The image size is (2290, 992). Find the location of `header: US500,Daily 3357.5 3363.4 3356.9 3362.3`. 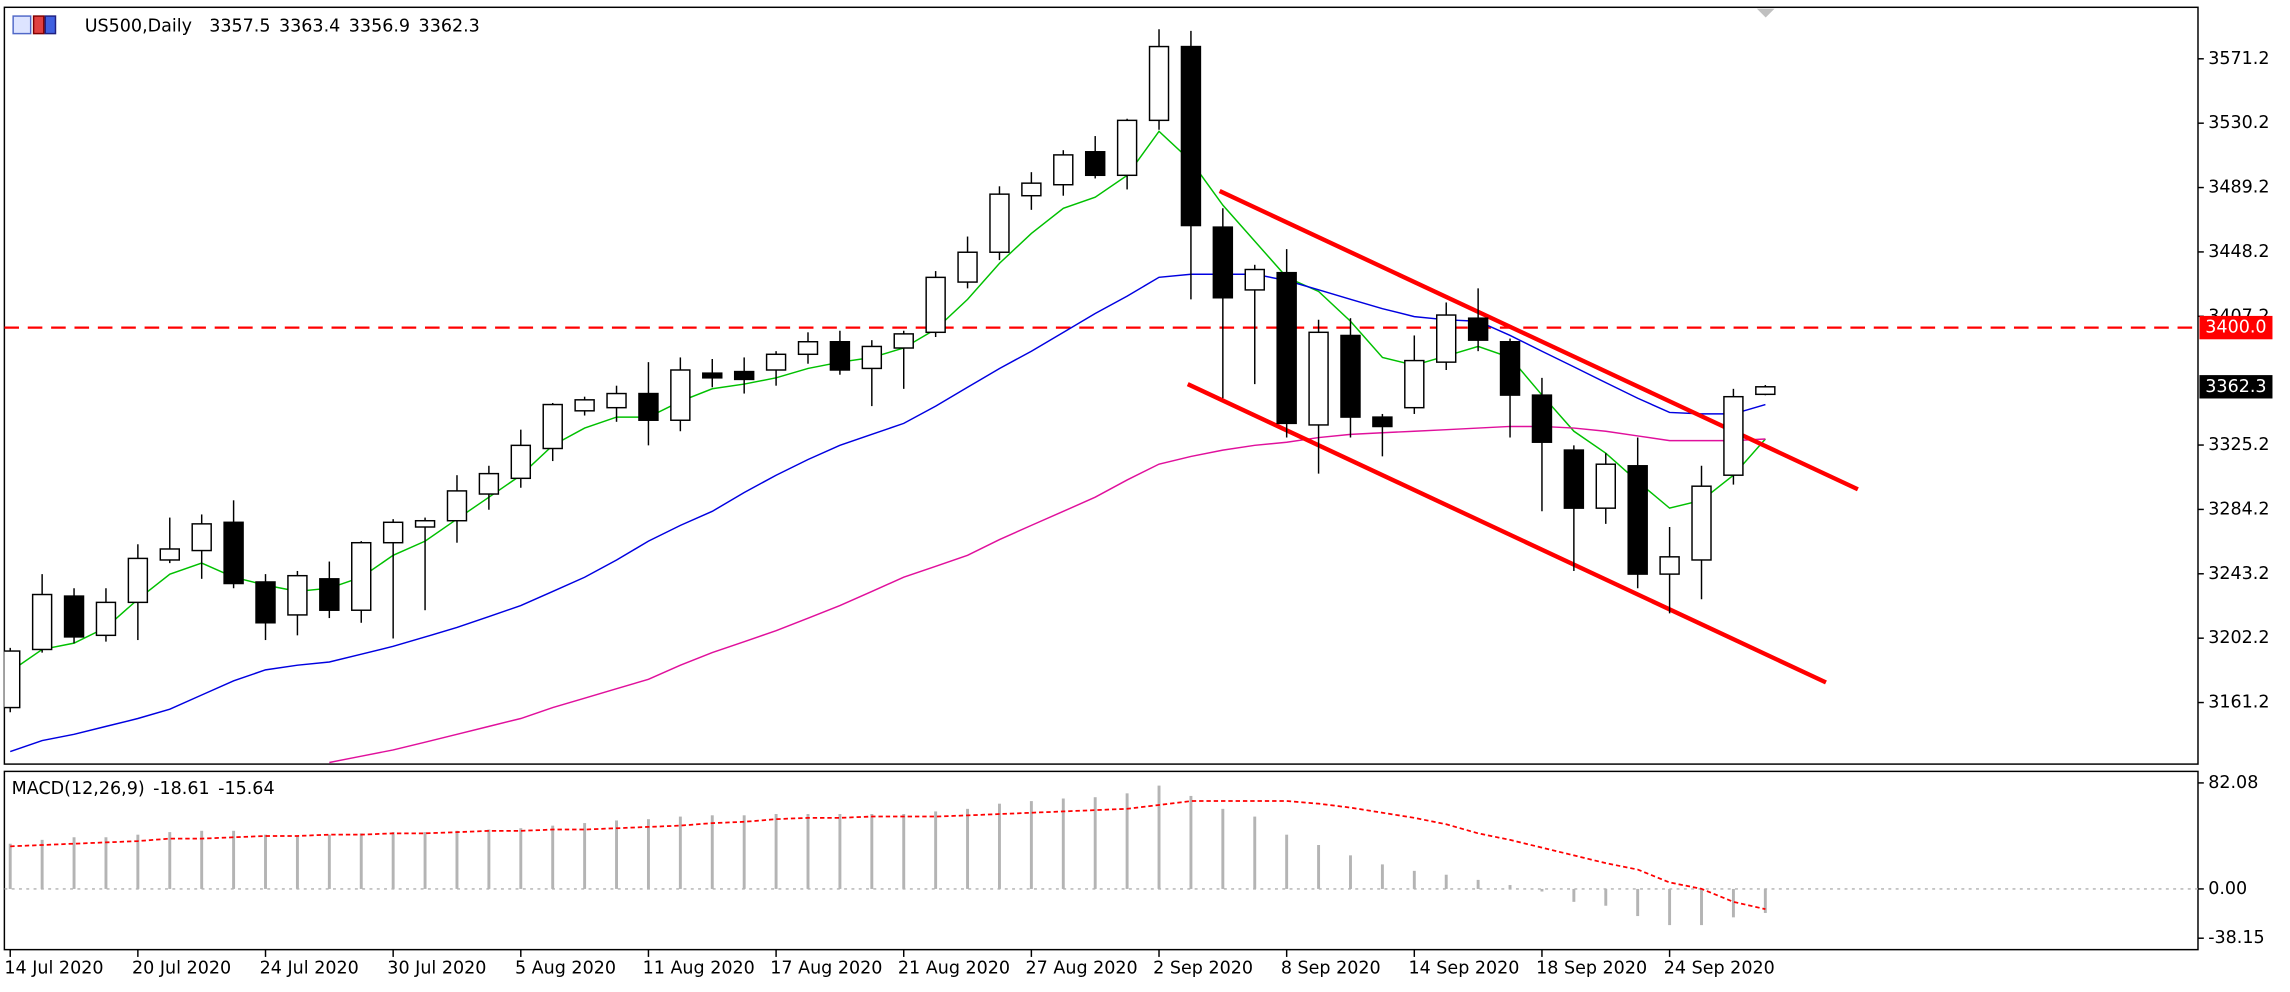

header: US500,Daily 3357.5 3363.4 3356.9 3362.3 is located at coordinates (282, 26).